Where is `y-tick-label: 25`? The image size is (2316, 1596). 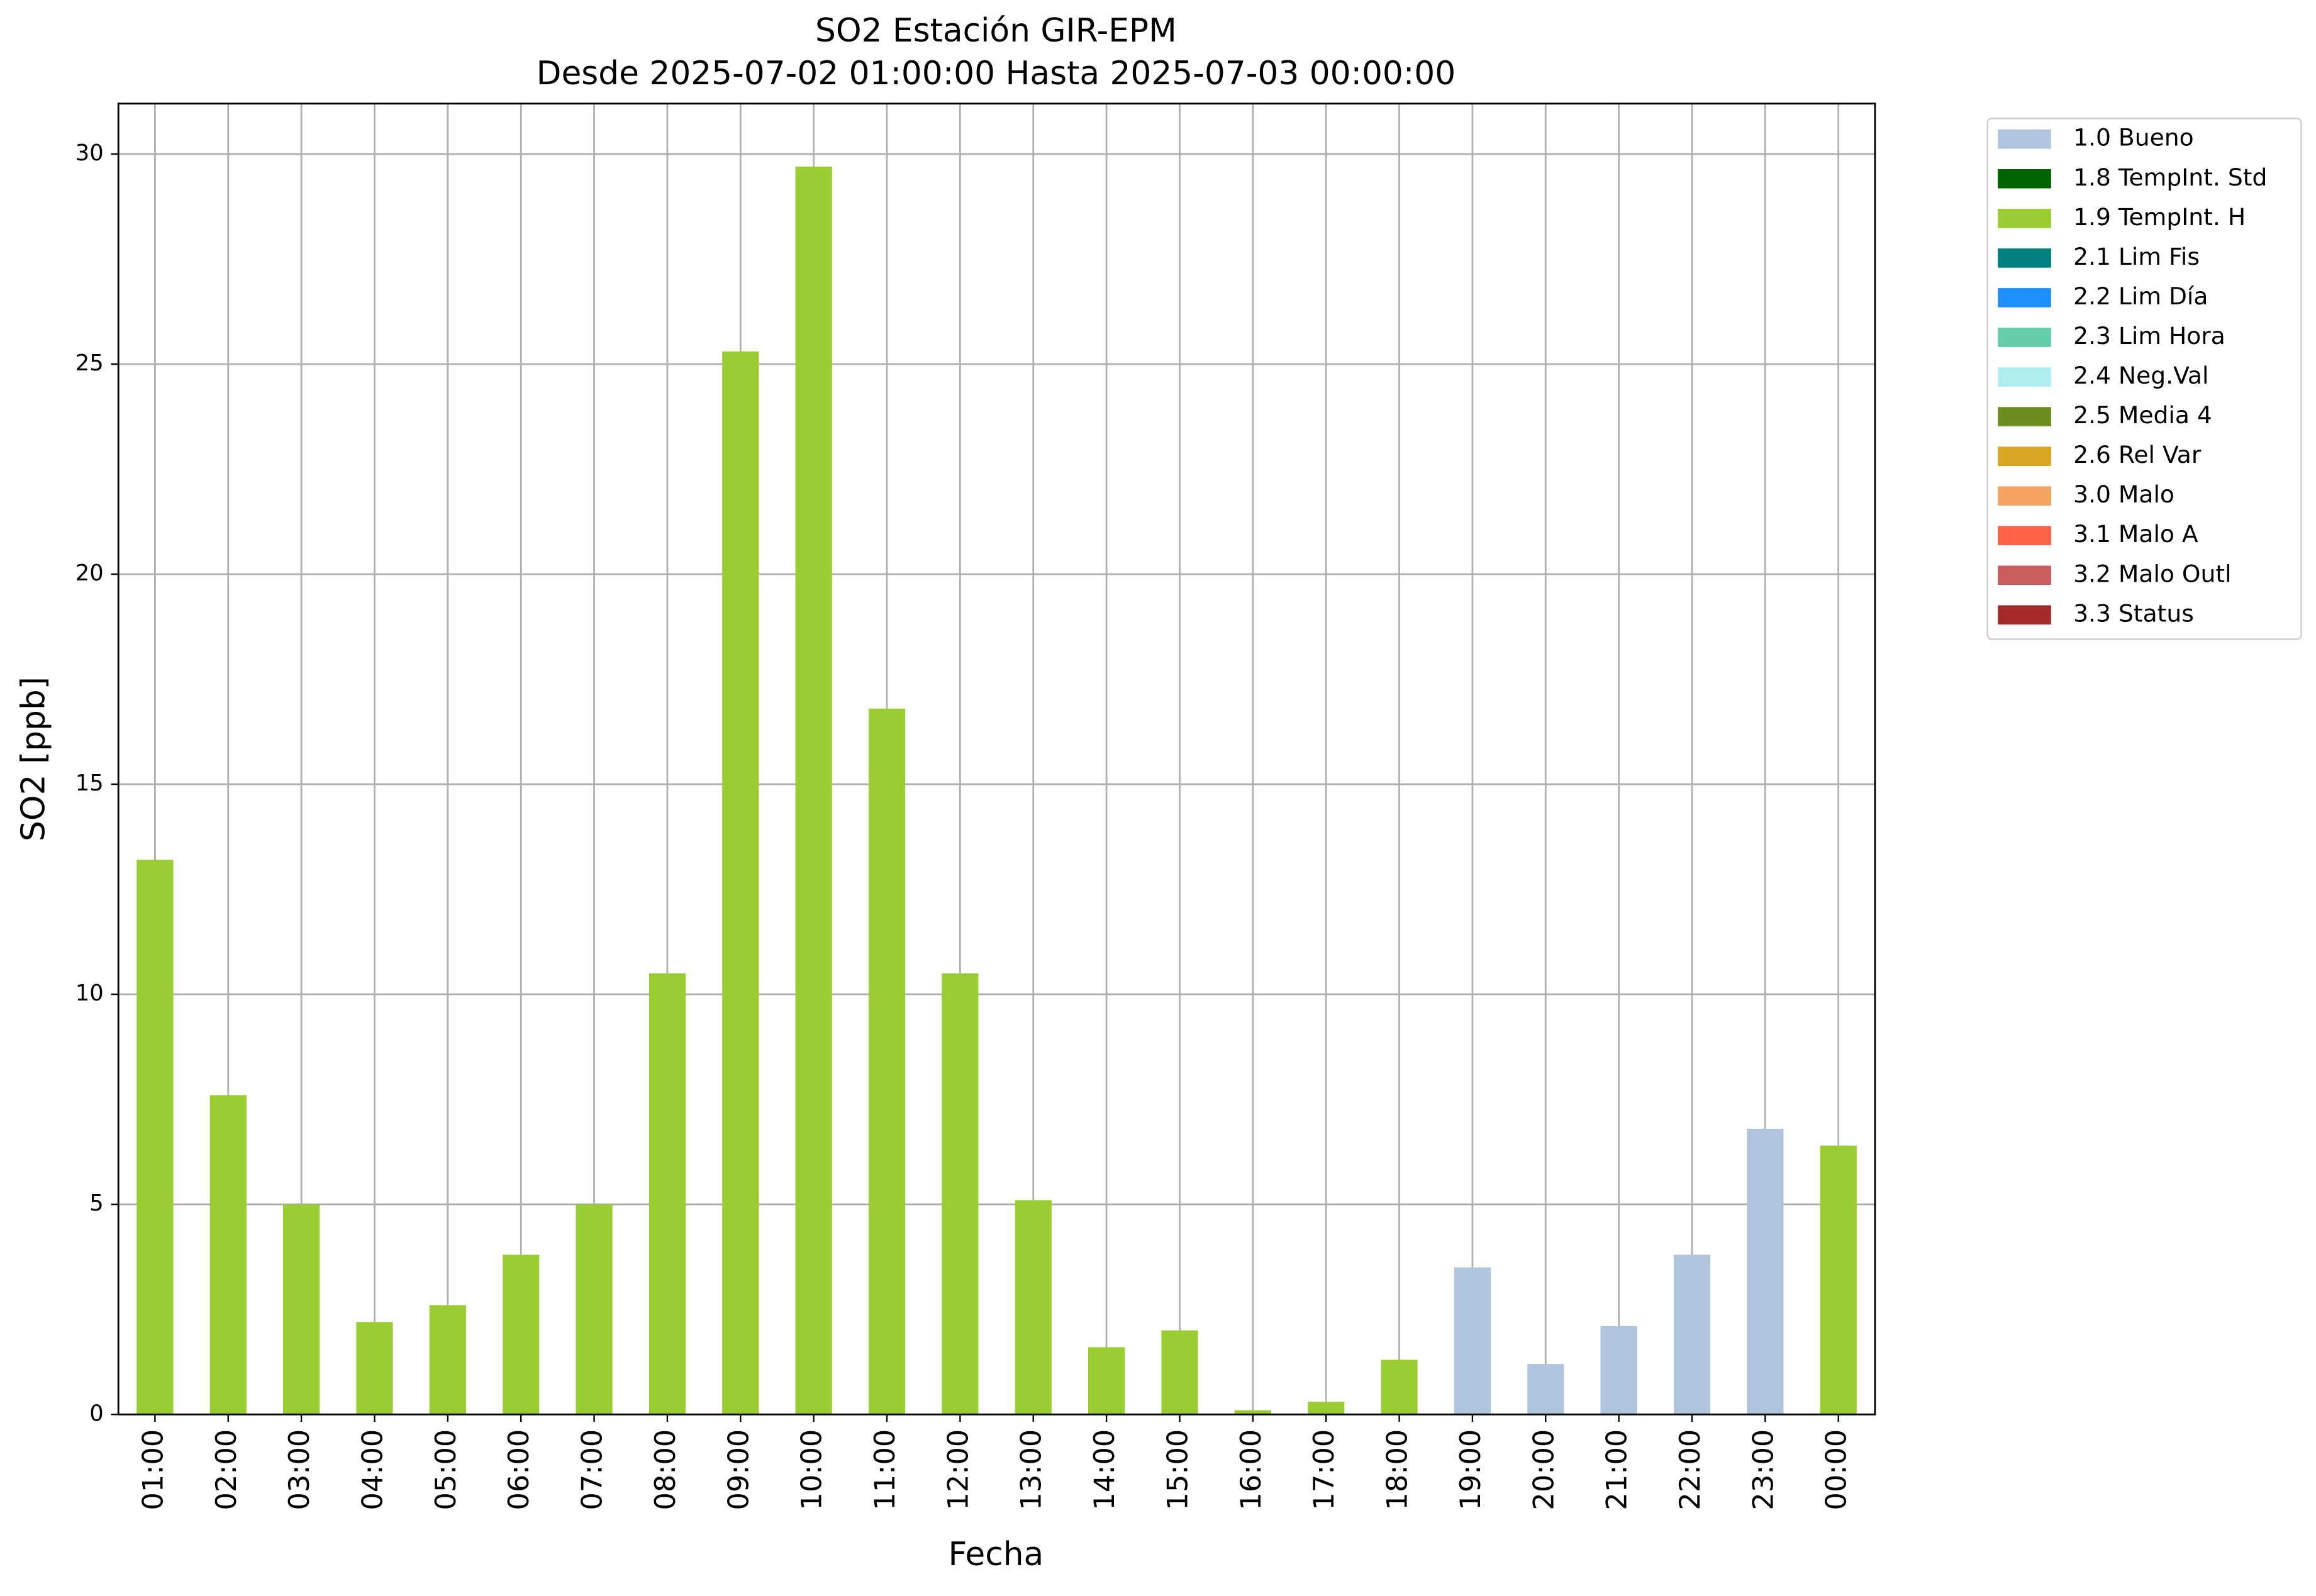 y-tick-label: 25 is located at coordinates (89, 363).